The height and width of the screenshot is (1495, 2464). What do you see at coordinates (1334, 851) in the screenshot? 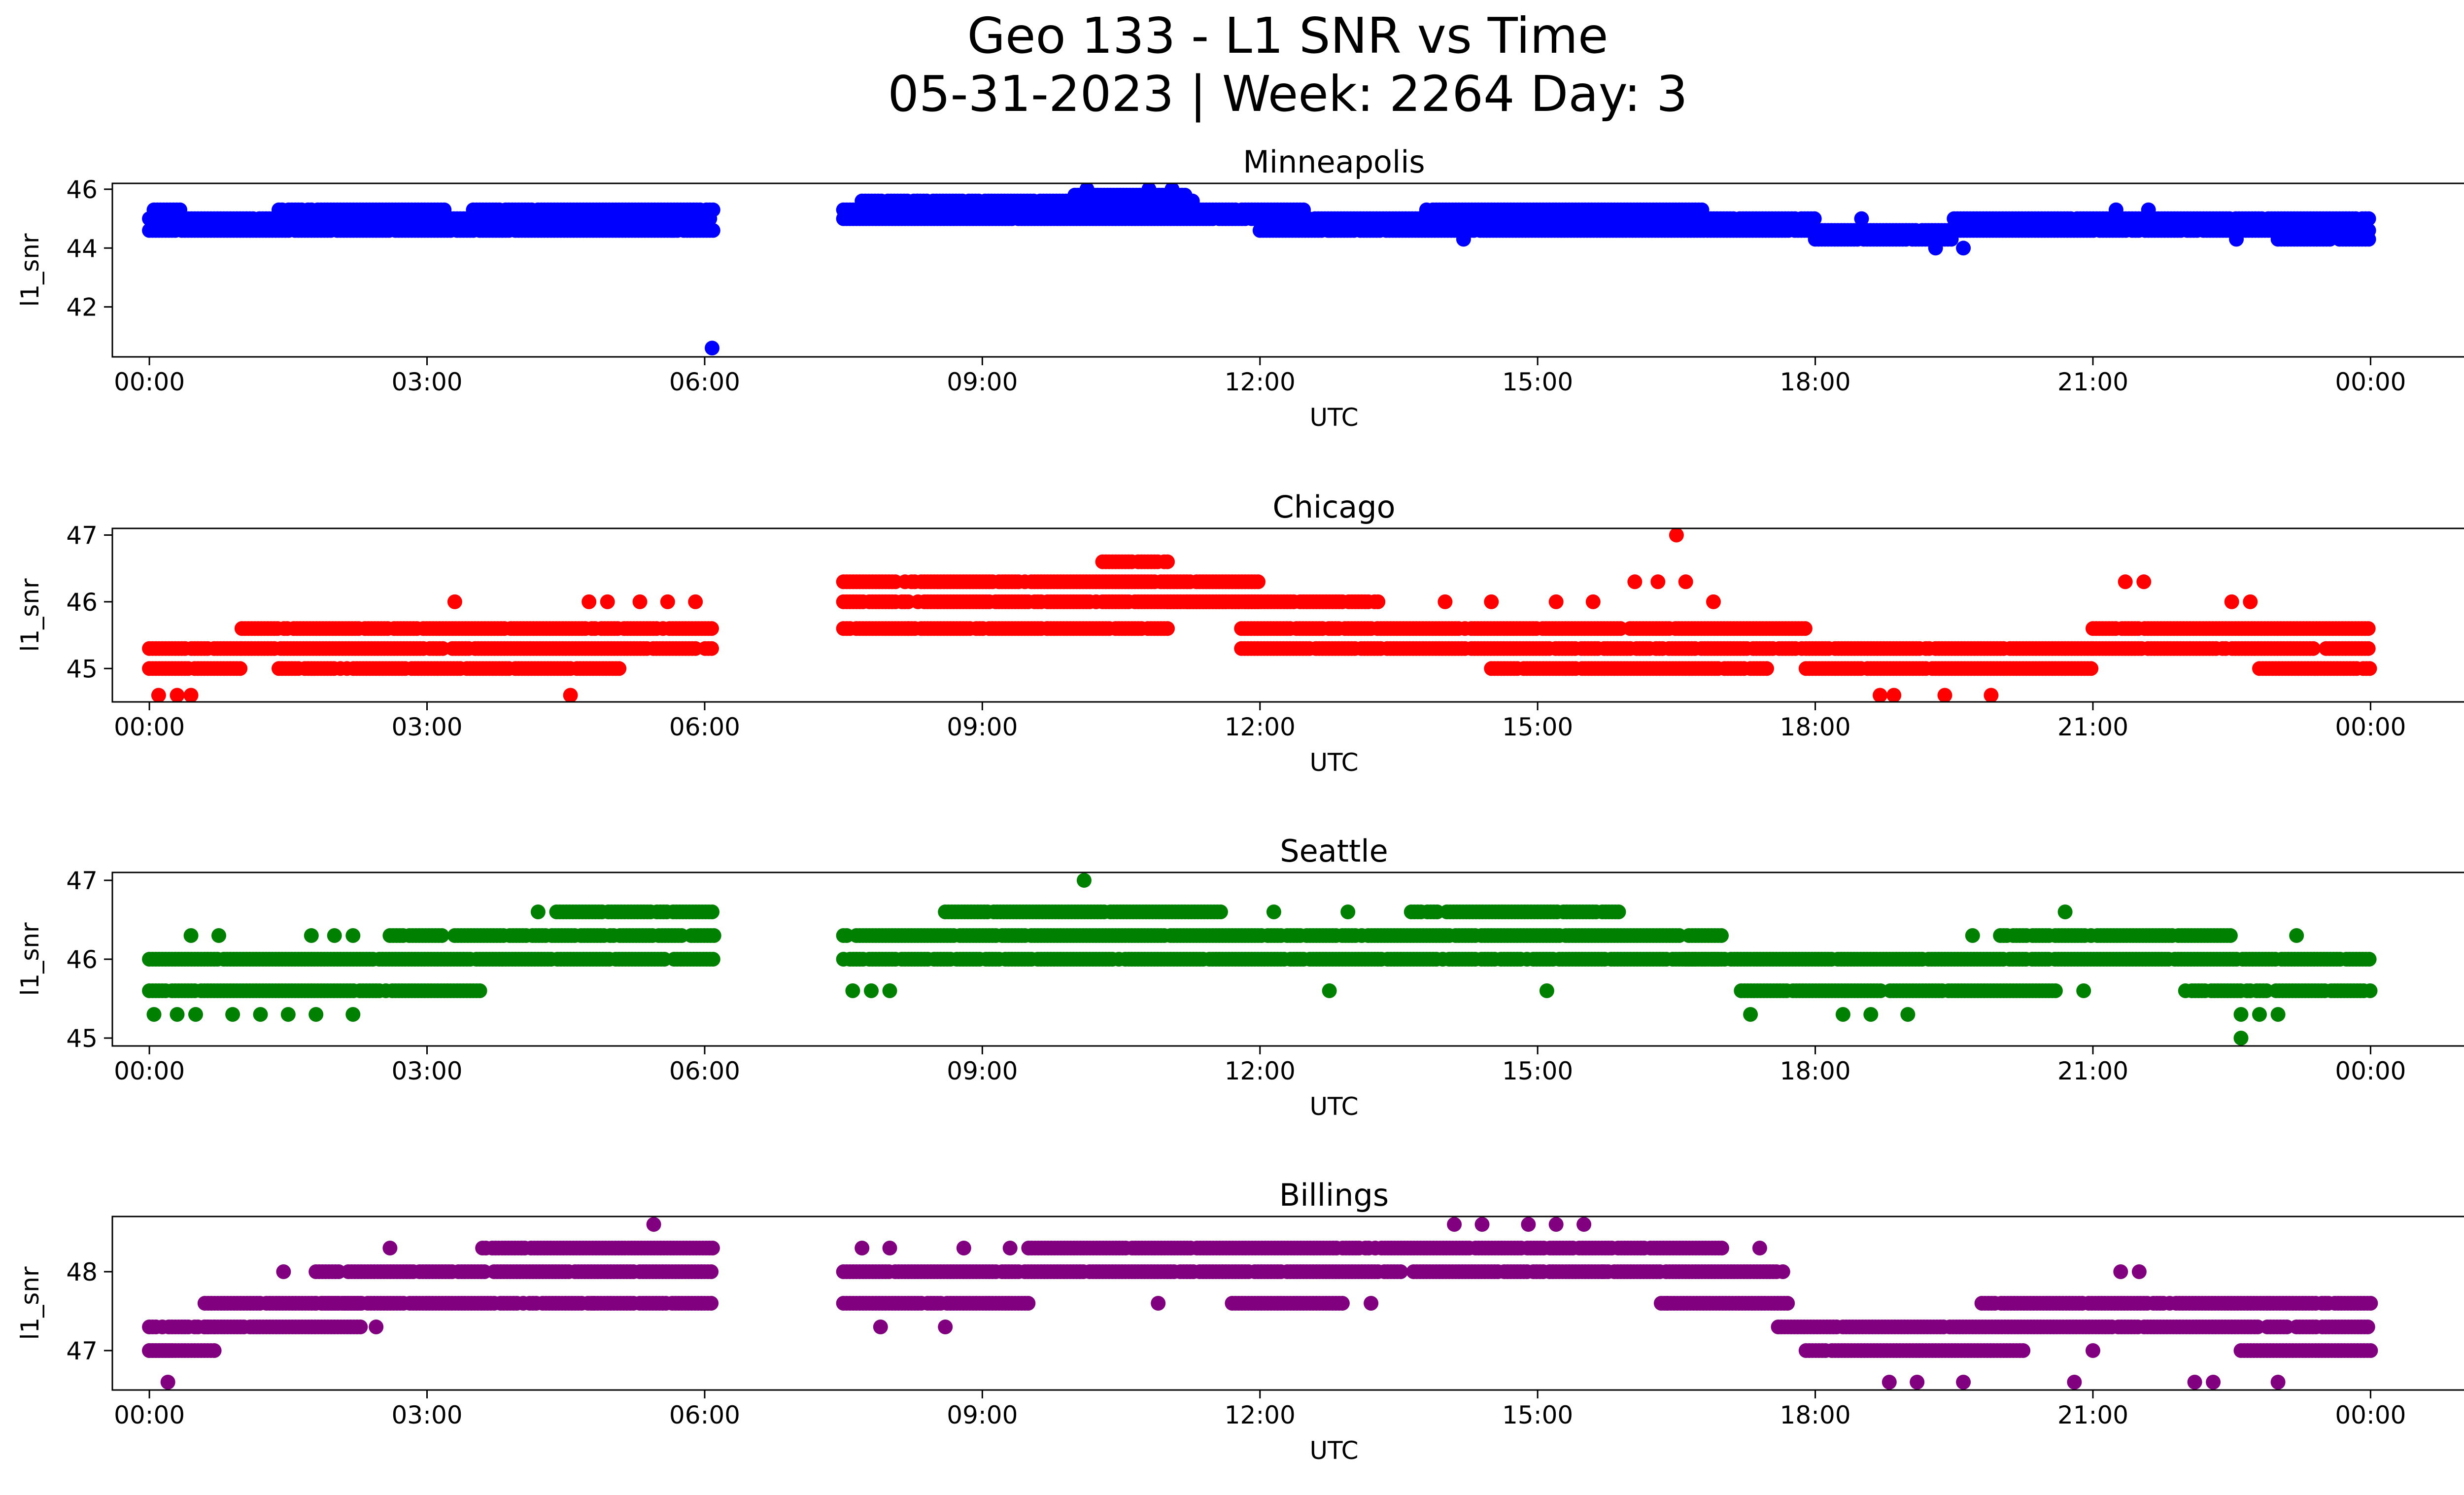
I see `subplot-title: Seattle` at bounding box center [1334, 851].